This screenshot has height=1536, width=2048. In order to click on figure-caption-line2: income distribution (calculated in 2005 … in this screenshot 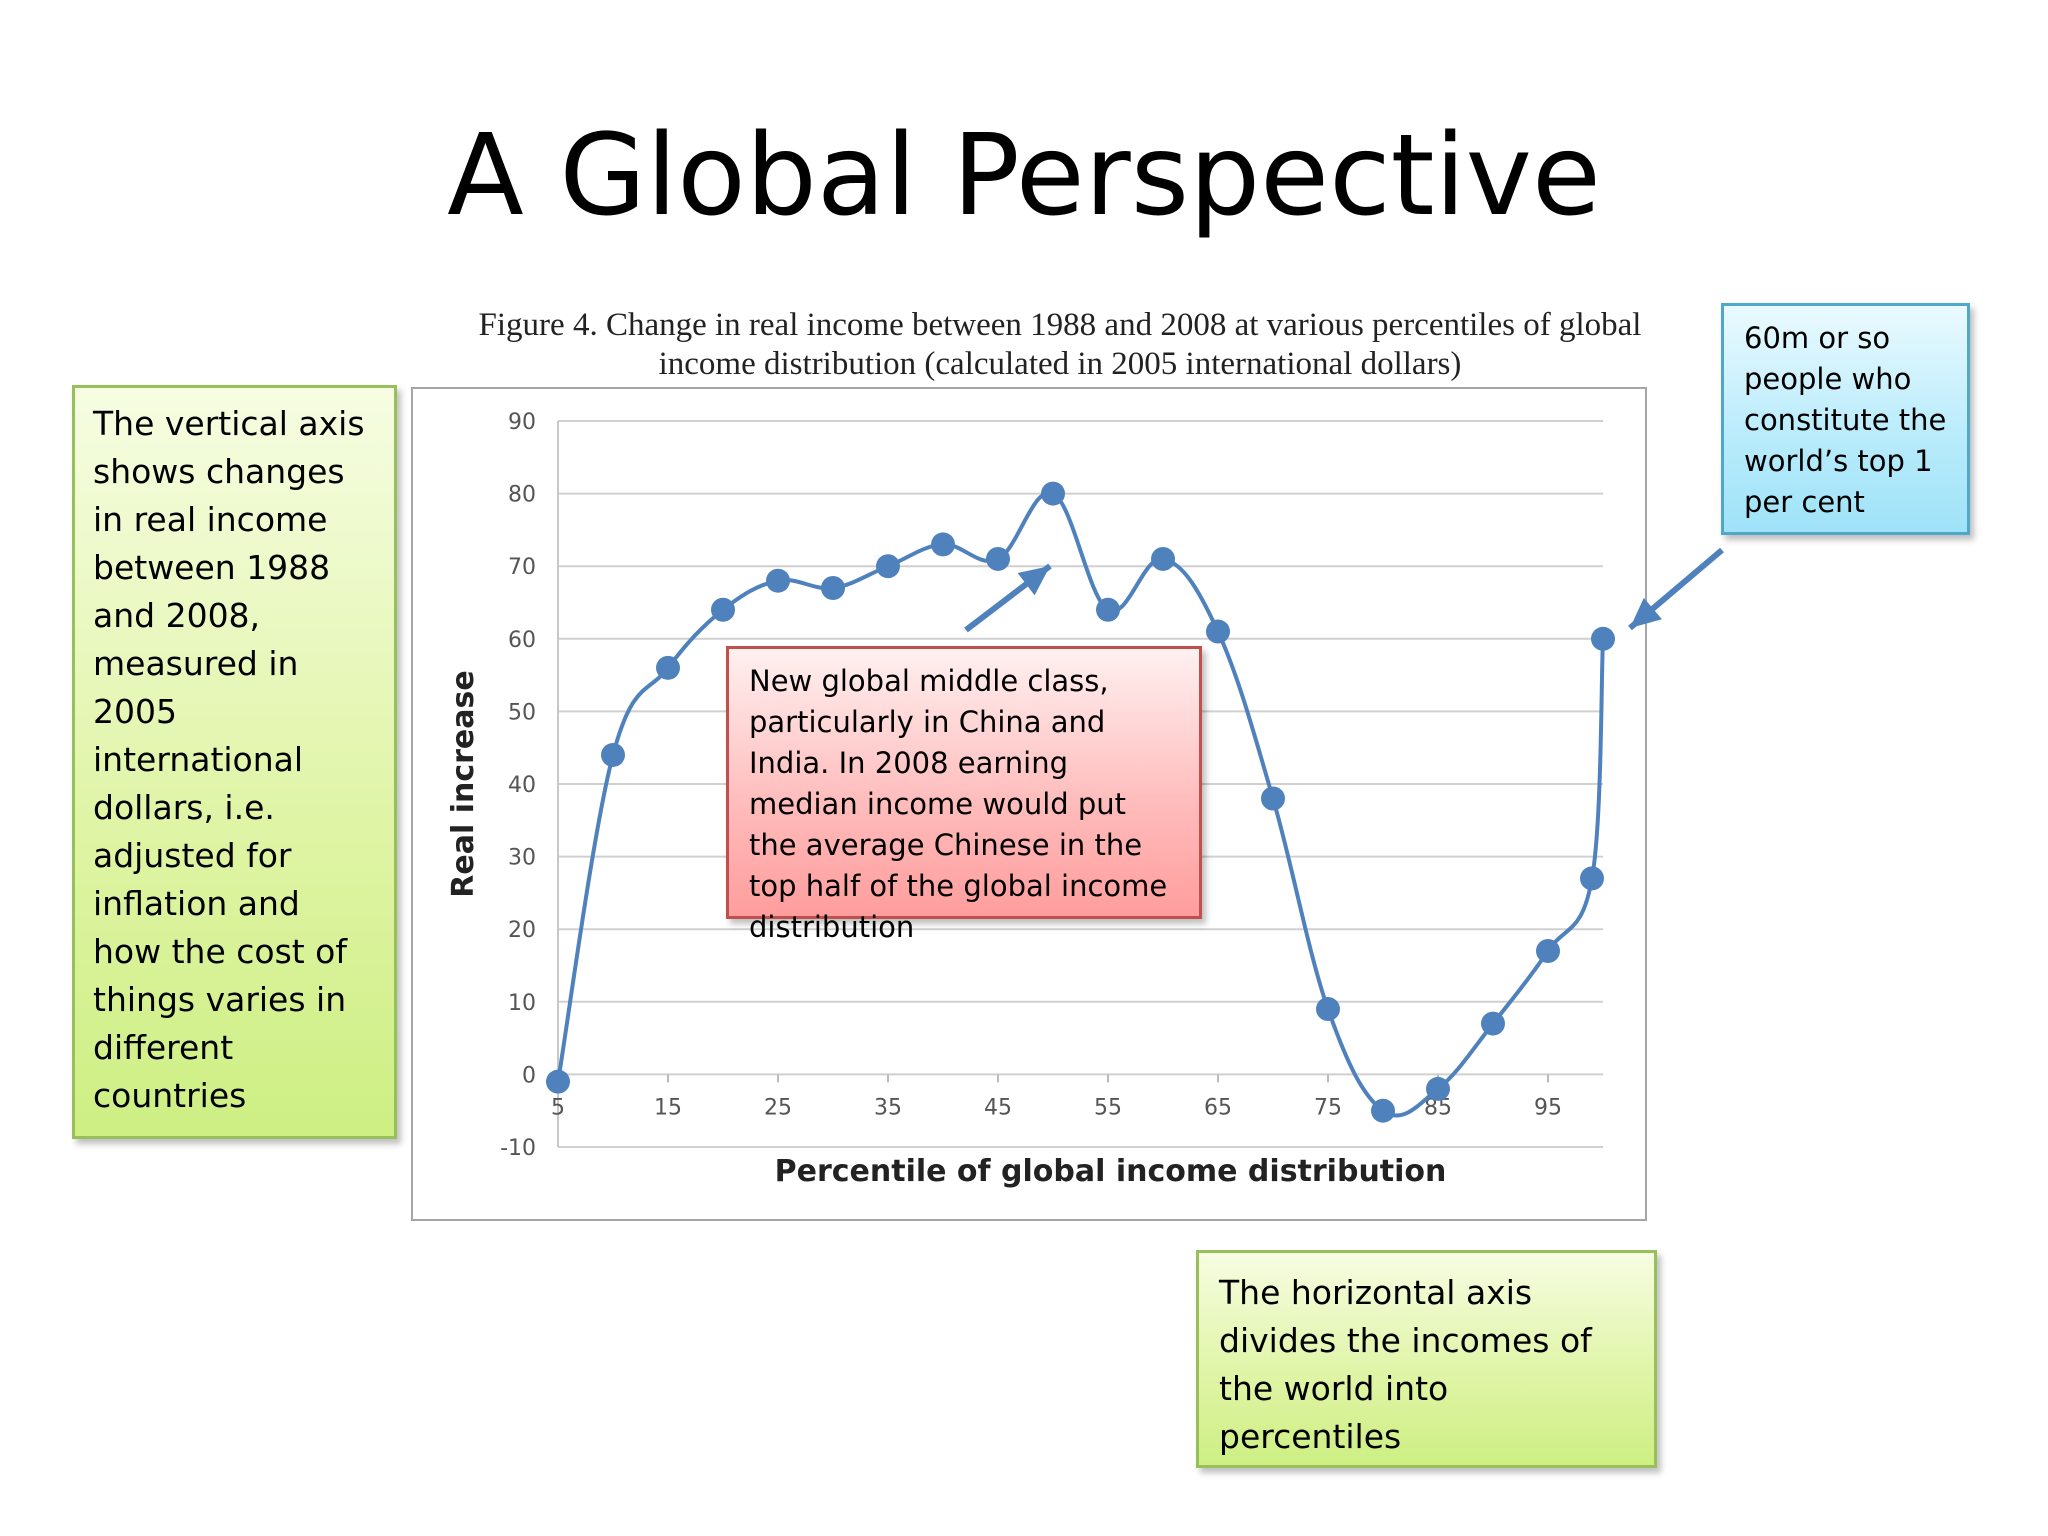, I will do `click(1060, 364)`.